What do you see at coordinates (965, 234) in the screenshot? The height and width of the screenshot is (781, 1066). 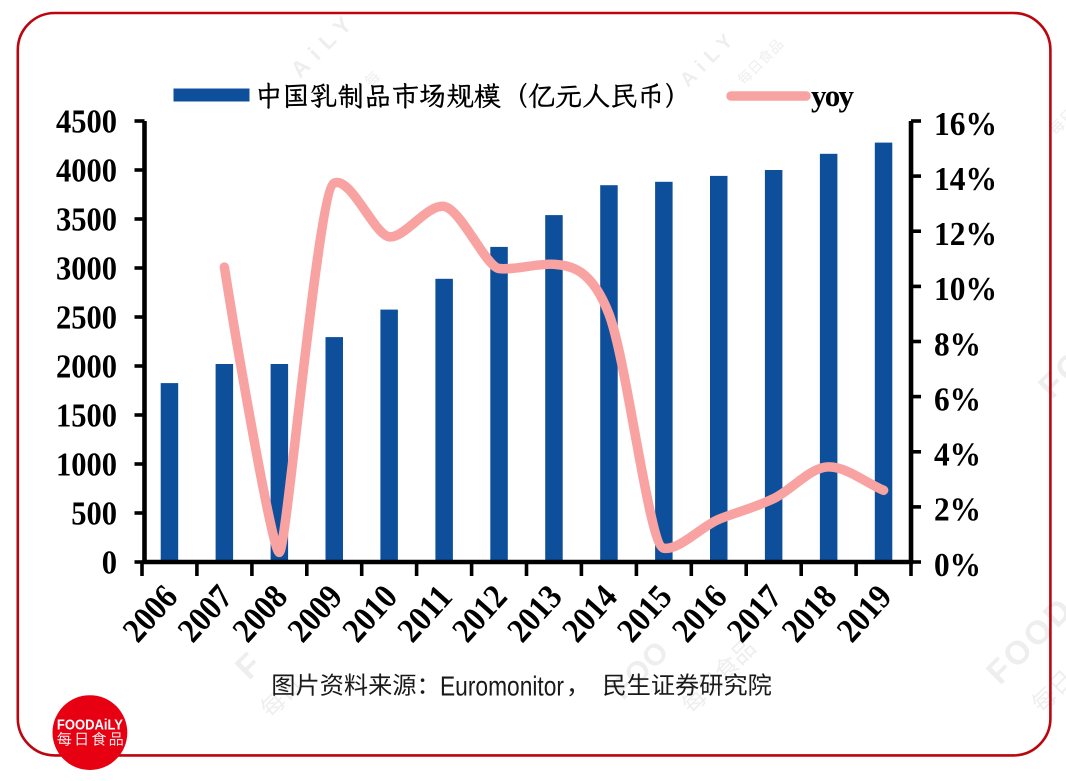 I see `svg-text: 12%` at bounding box center [965, 234].